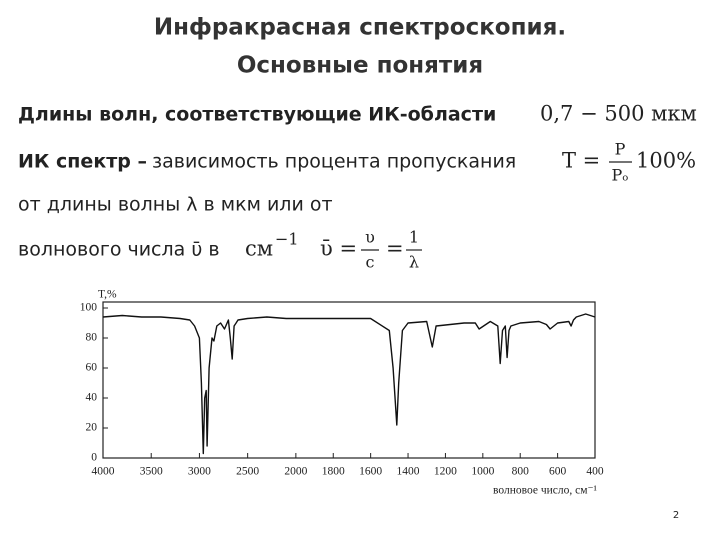 Image resolution: width=720 pixels, height=544 pixels. What do you see at coordinates (92, 428) in the screenshot?
I see `y-tick-label: 20` at bounding box center [92, 428].